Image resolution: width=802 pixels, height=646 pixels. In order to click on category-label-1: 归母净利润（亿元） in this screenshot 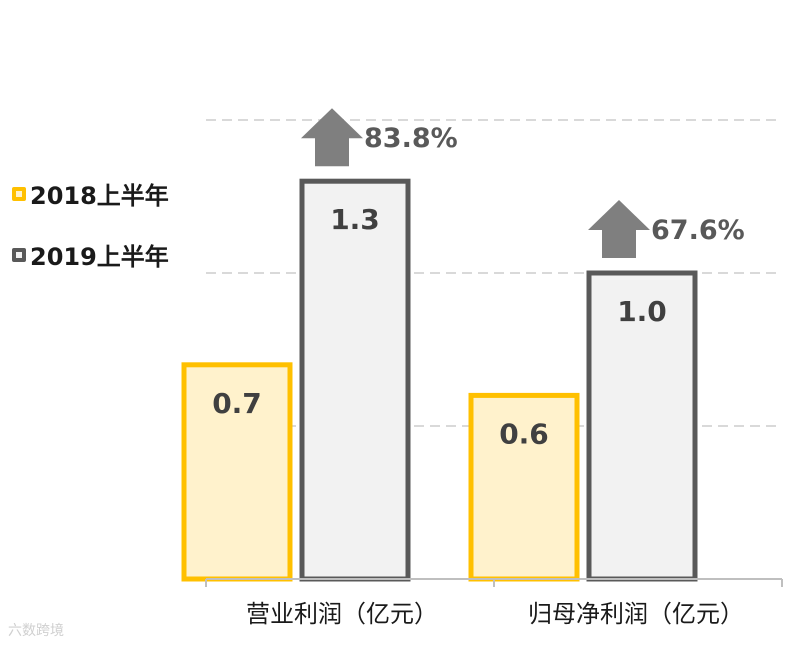, I will do `click(636, 614)`.